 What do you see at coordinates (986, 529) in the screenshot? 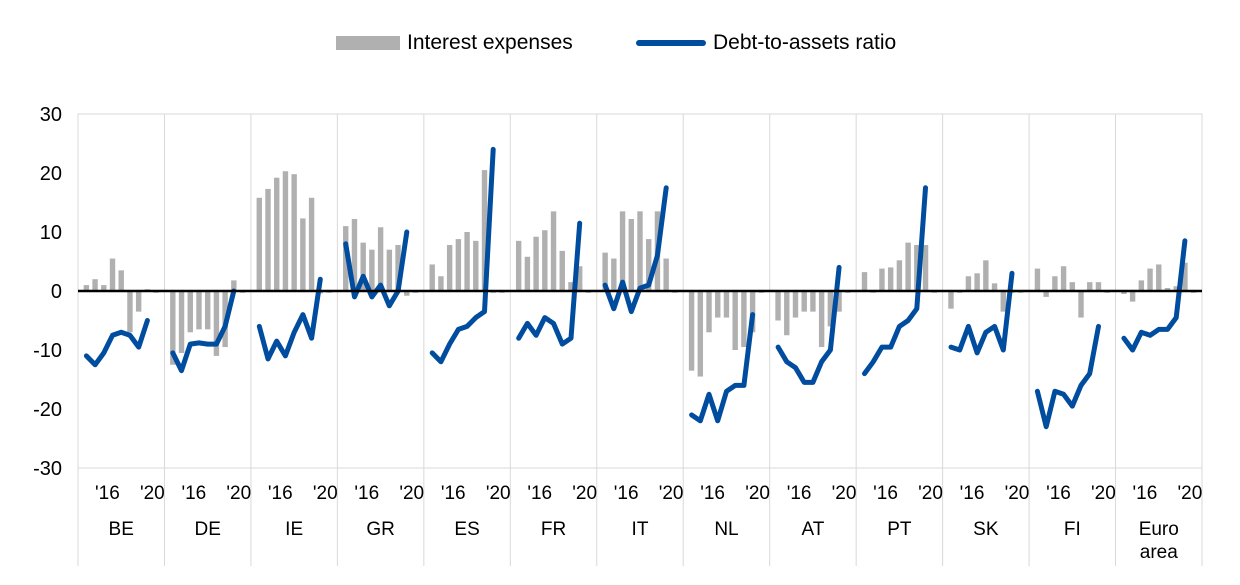
I see `category-label: SK` at bounding box center [986, 529].